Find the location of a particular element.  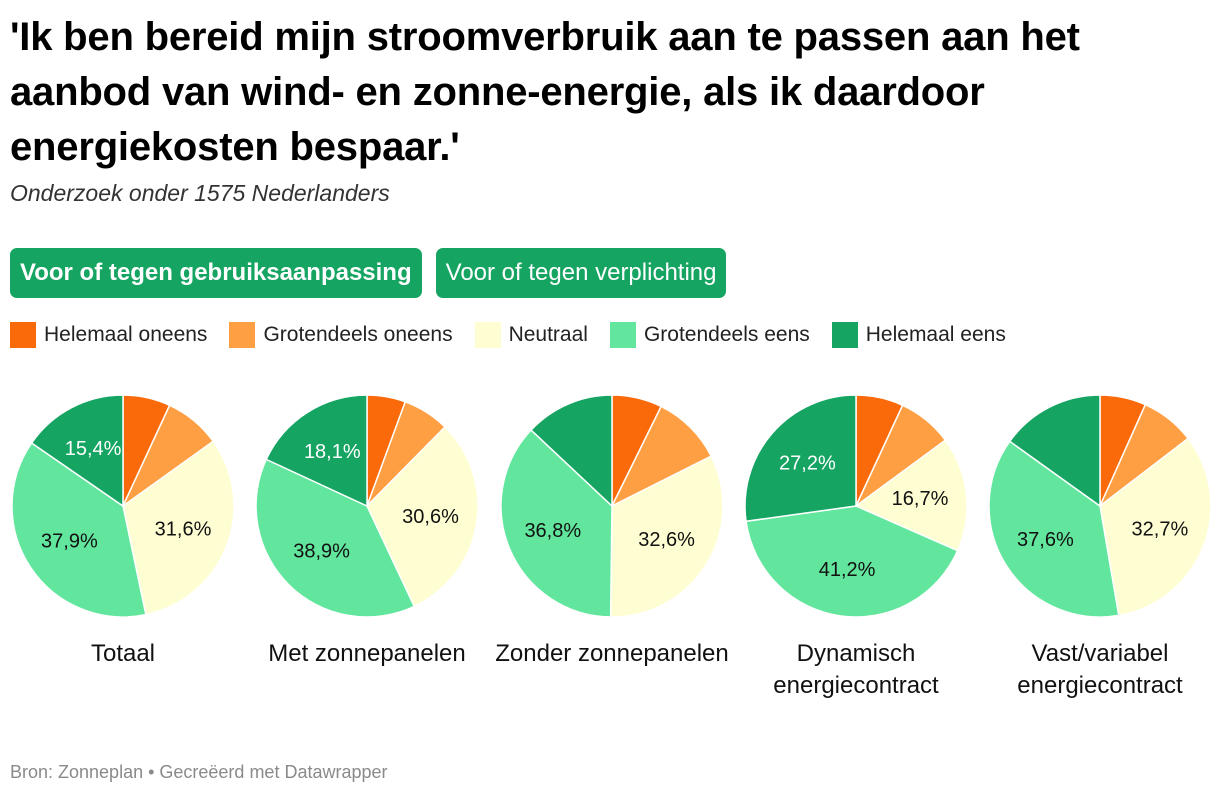

legend-item-helemaal-oneens: Helemaal oneens is located at coordinates (108, 335).